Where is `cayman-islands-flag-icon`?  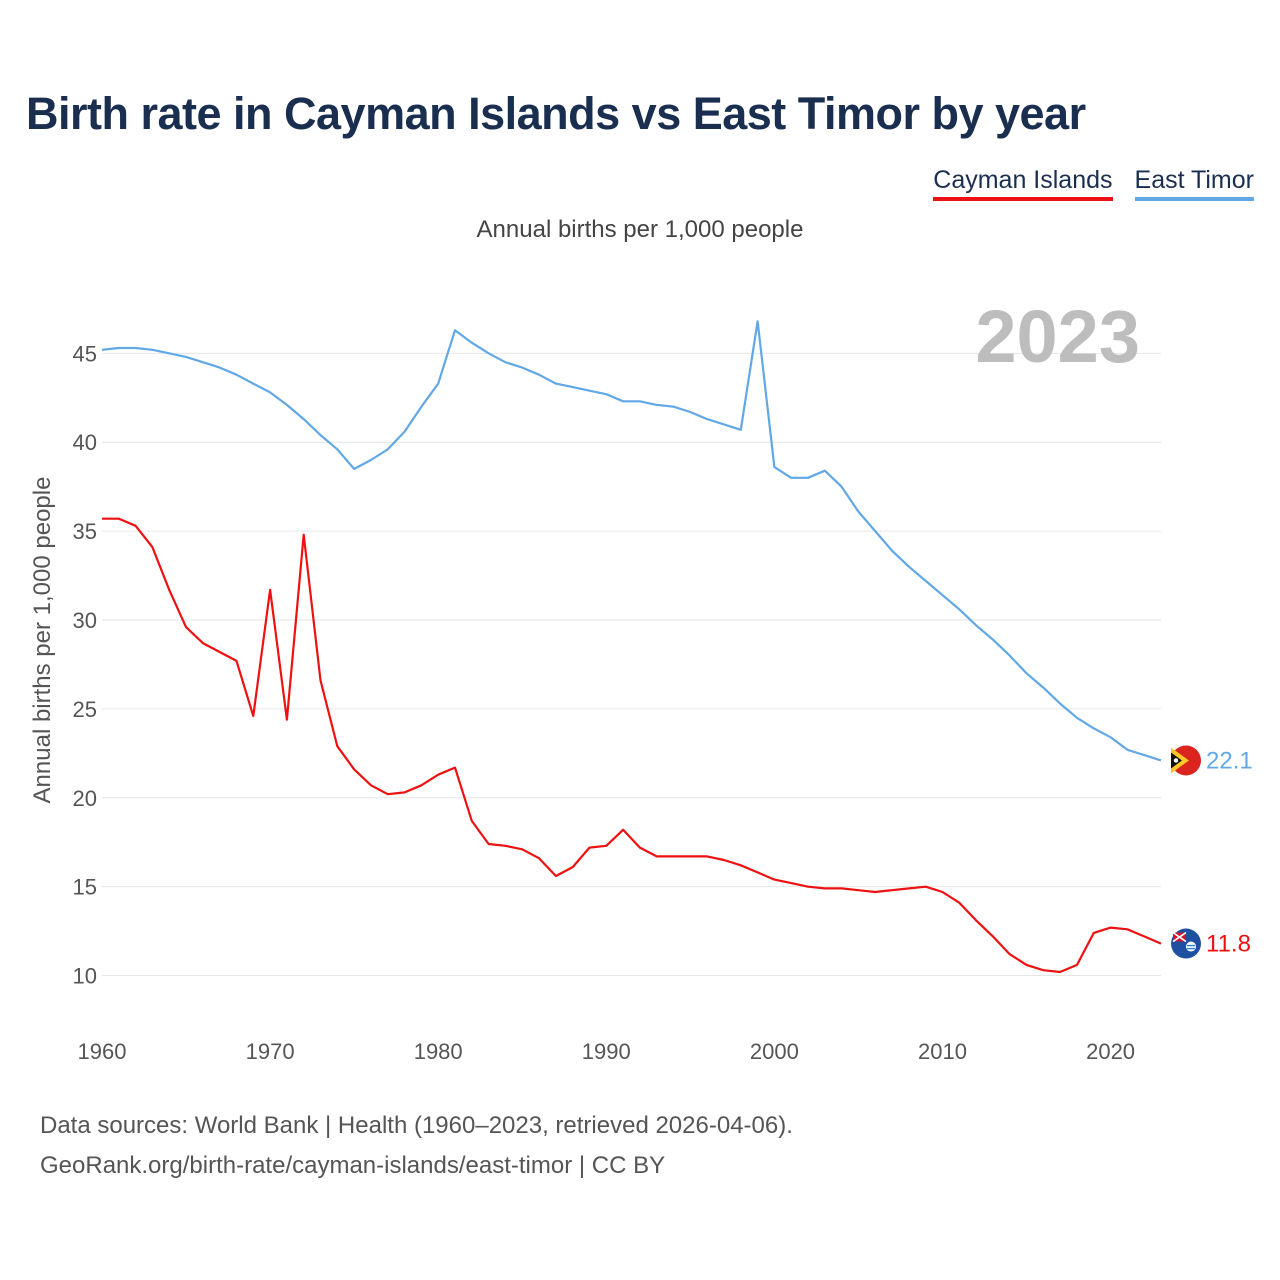
cayman-islands-flag-icon is located at coordinates (1186, 943).